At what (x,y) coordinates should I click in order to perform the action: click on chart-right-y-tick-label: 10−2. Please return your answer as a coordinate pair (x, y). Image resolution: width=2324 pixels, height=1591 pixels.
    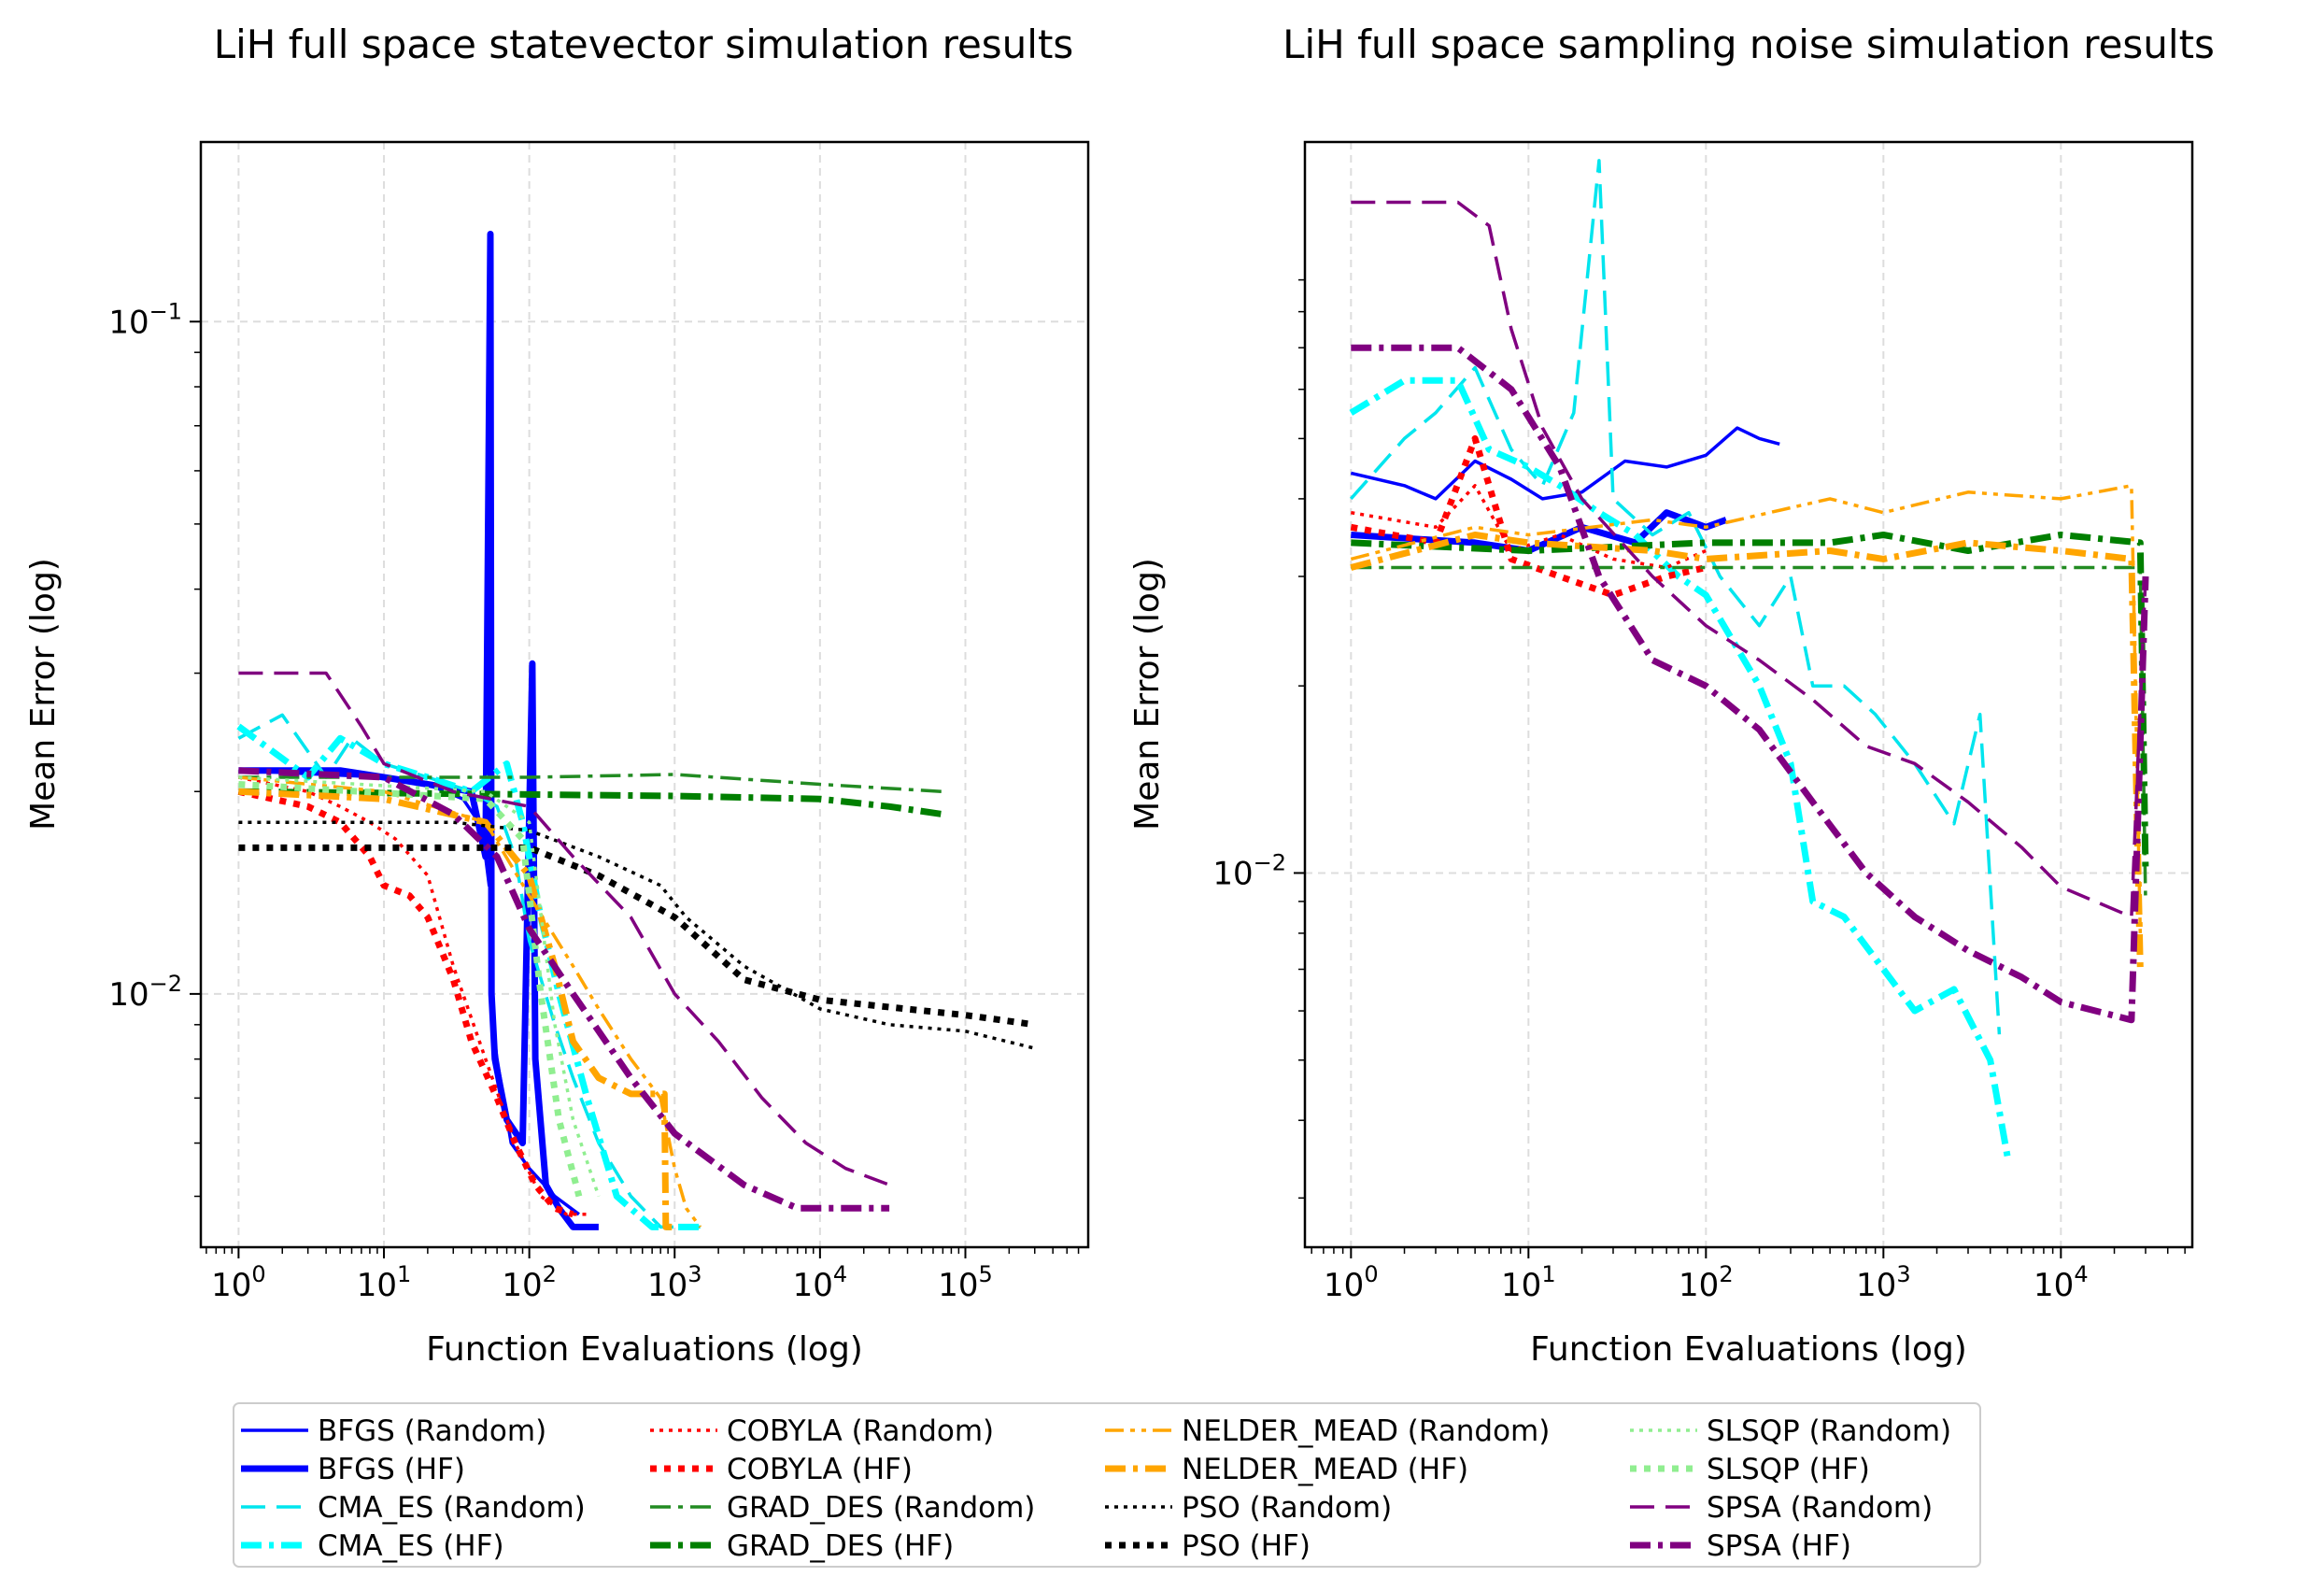
    Looking at the image, I should click on (1249, 871).